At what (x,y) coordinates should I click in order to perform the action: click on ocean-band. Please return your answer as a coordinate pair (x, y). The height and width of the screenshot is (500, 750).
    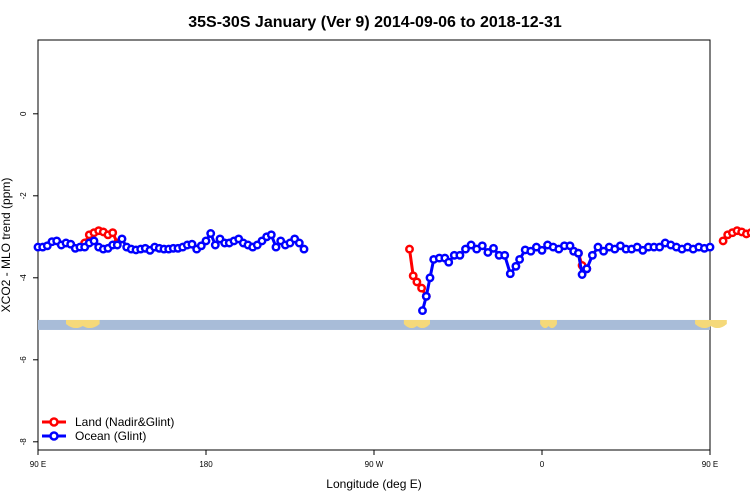
    Looking at the image, I should click on (374, 324).